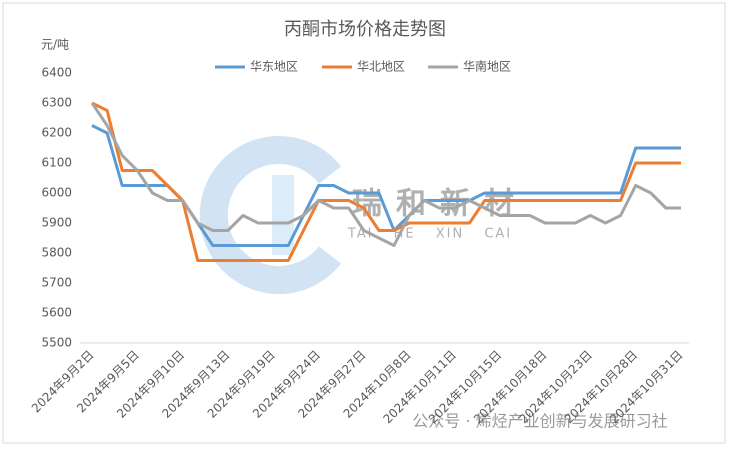  I want to click on legend-label: 华东地区, so click(274, 67).